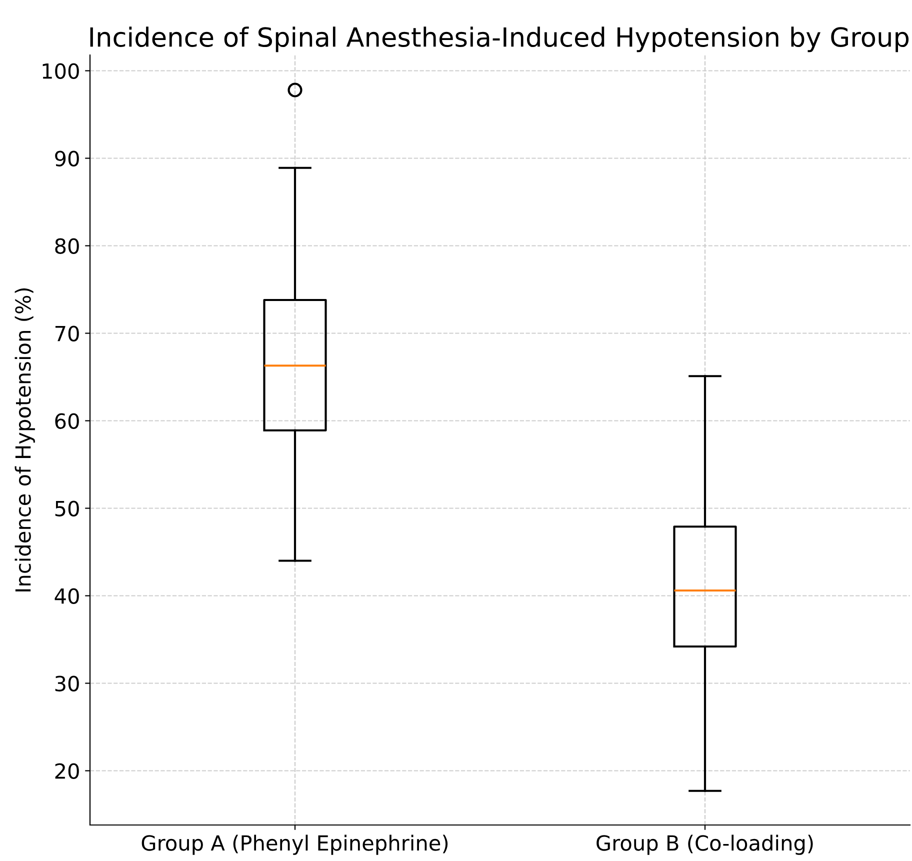 The image size is (912, 861). Describe the element at coordinates (67, 684) in the screenshot. I see `y-tick-label: 30` at that location.